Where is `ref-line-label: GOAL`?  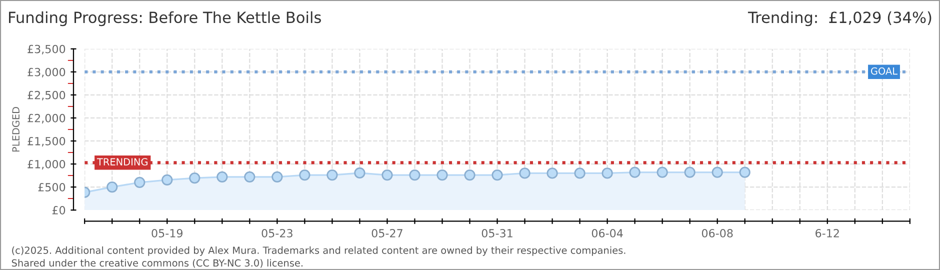 ref-line-label: GOAL is located at coordinates (884, 71).